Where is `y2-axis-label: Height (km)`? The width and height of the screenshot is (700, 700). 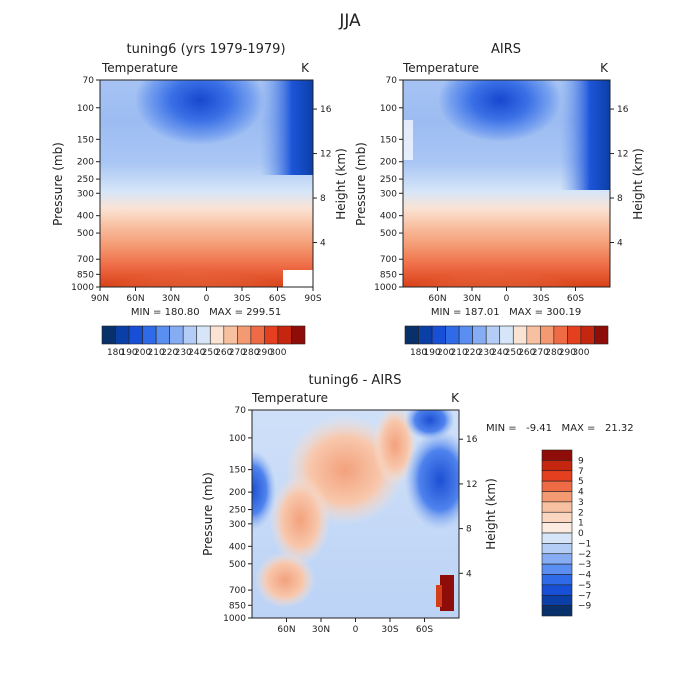
y2-axis-label: Height (km) is located at coordinates (341, 183).